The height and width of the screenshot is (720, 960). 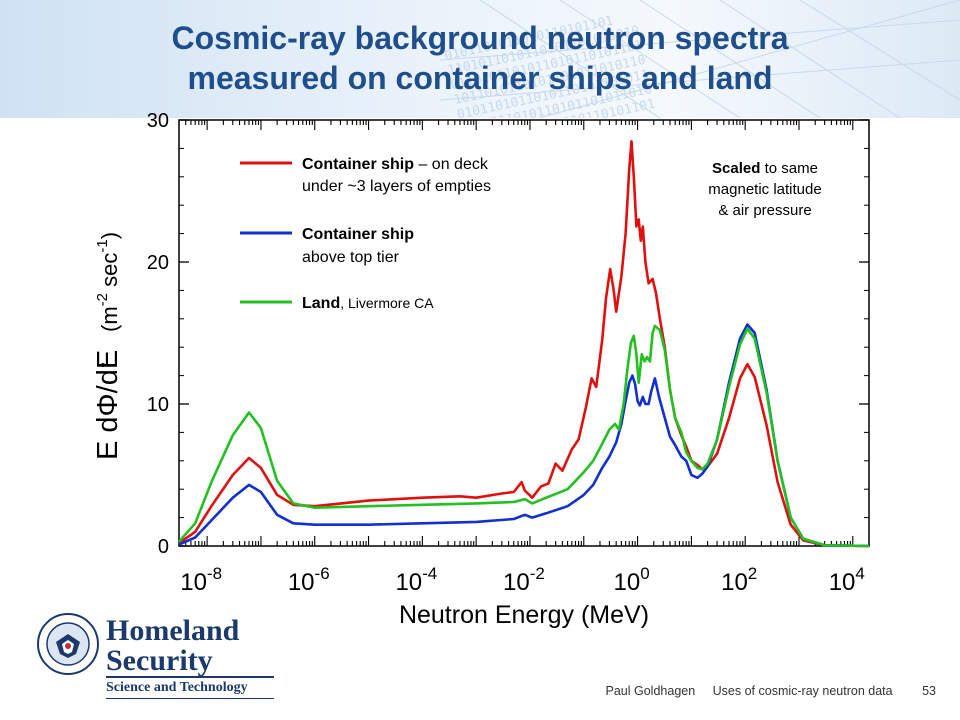 What do you see at coordinates (109, 319) in the screenshot?
I see `y-unit-open: (m` at bounding box center [109, 319].